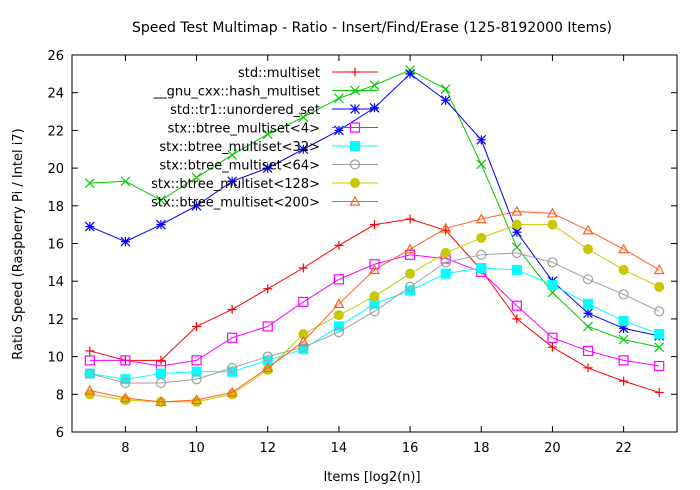 The height and width of the screenshot is (490, 700). Describe the element at coordinates (18, 243) in the screenshot. I see `y-axis-label: Ratio Speed (Raspberry Pi / Intel i7)` at that location.